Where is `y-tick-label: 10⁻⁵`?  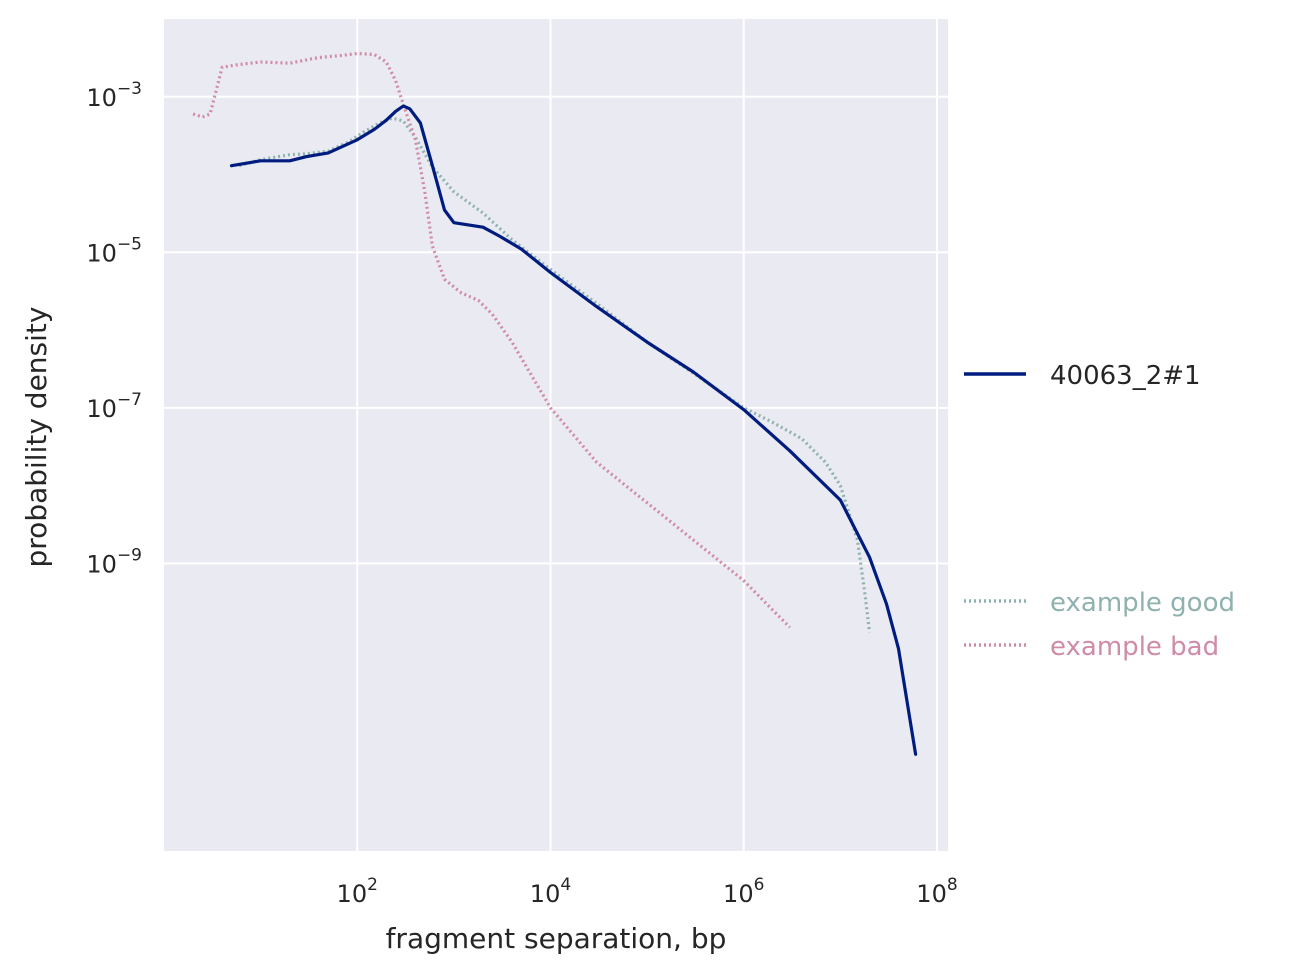 y-tick-label: 10⁻⁵ is located at coordinates (114, 250).